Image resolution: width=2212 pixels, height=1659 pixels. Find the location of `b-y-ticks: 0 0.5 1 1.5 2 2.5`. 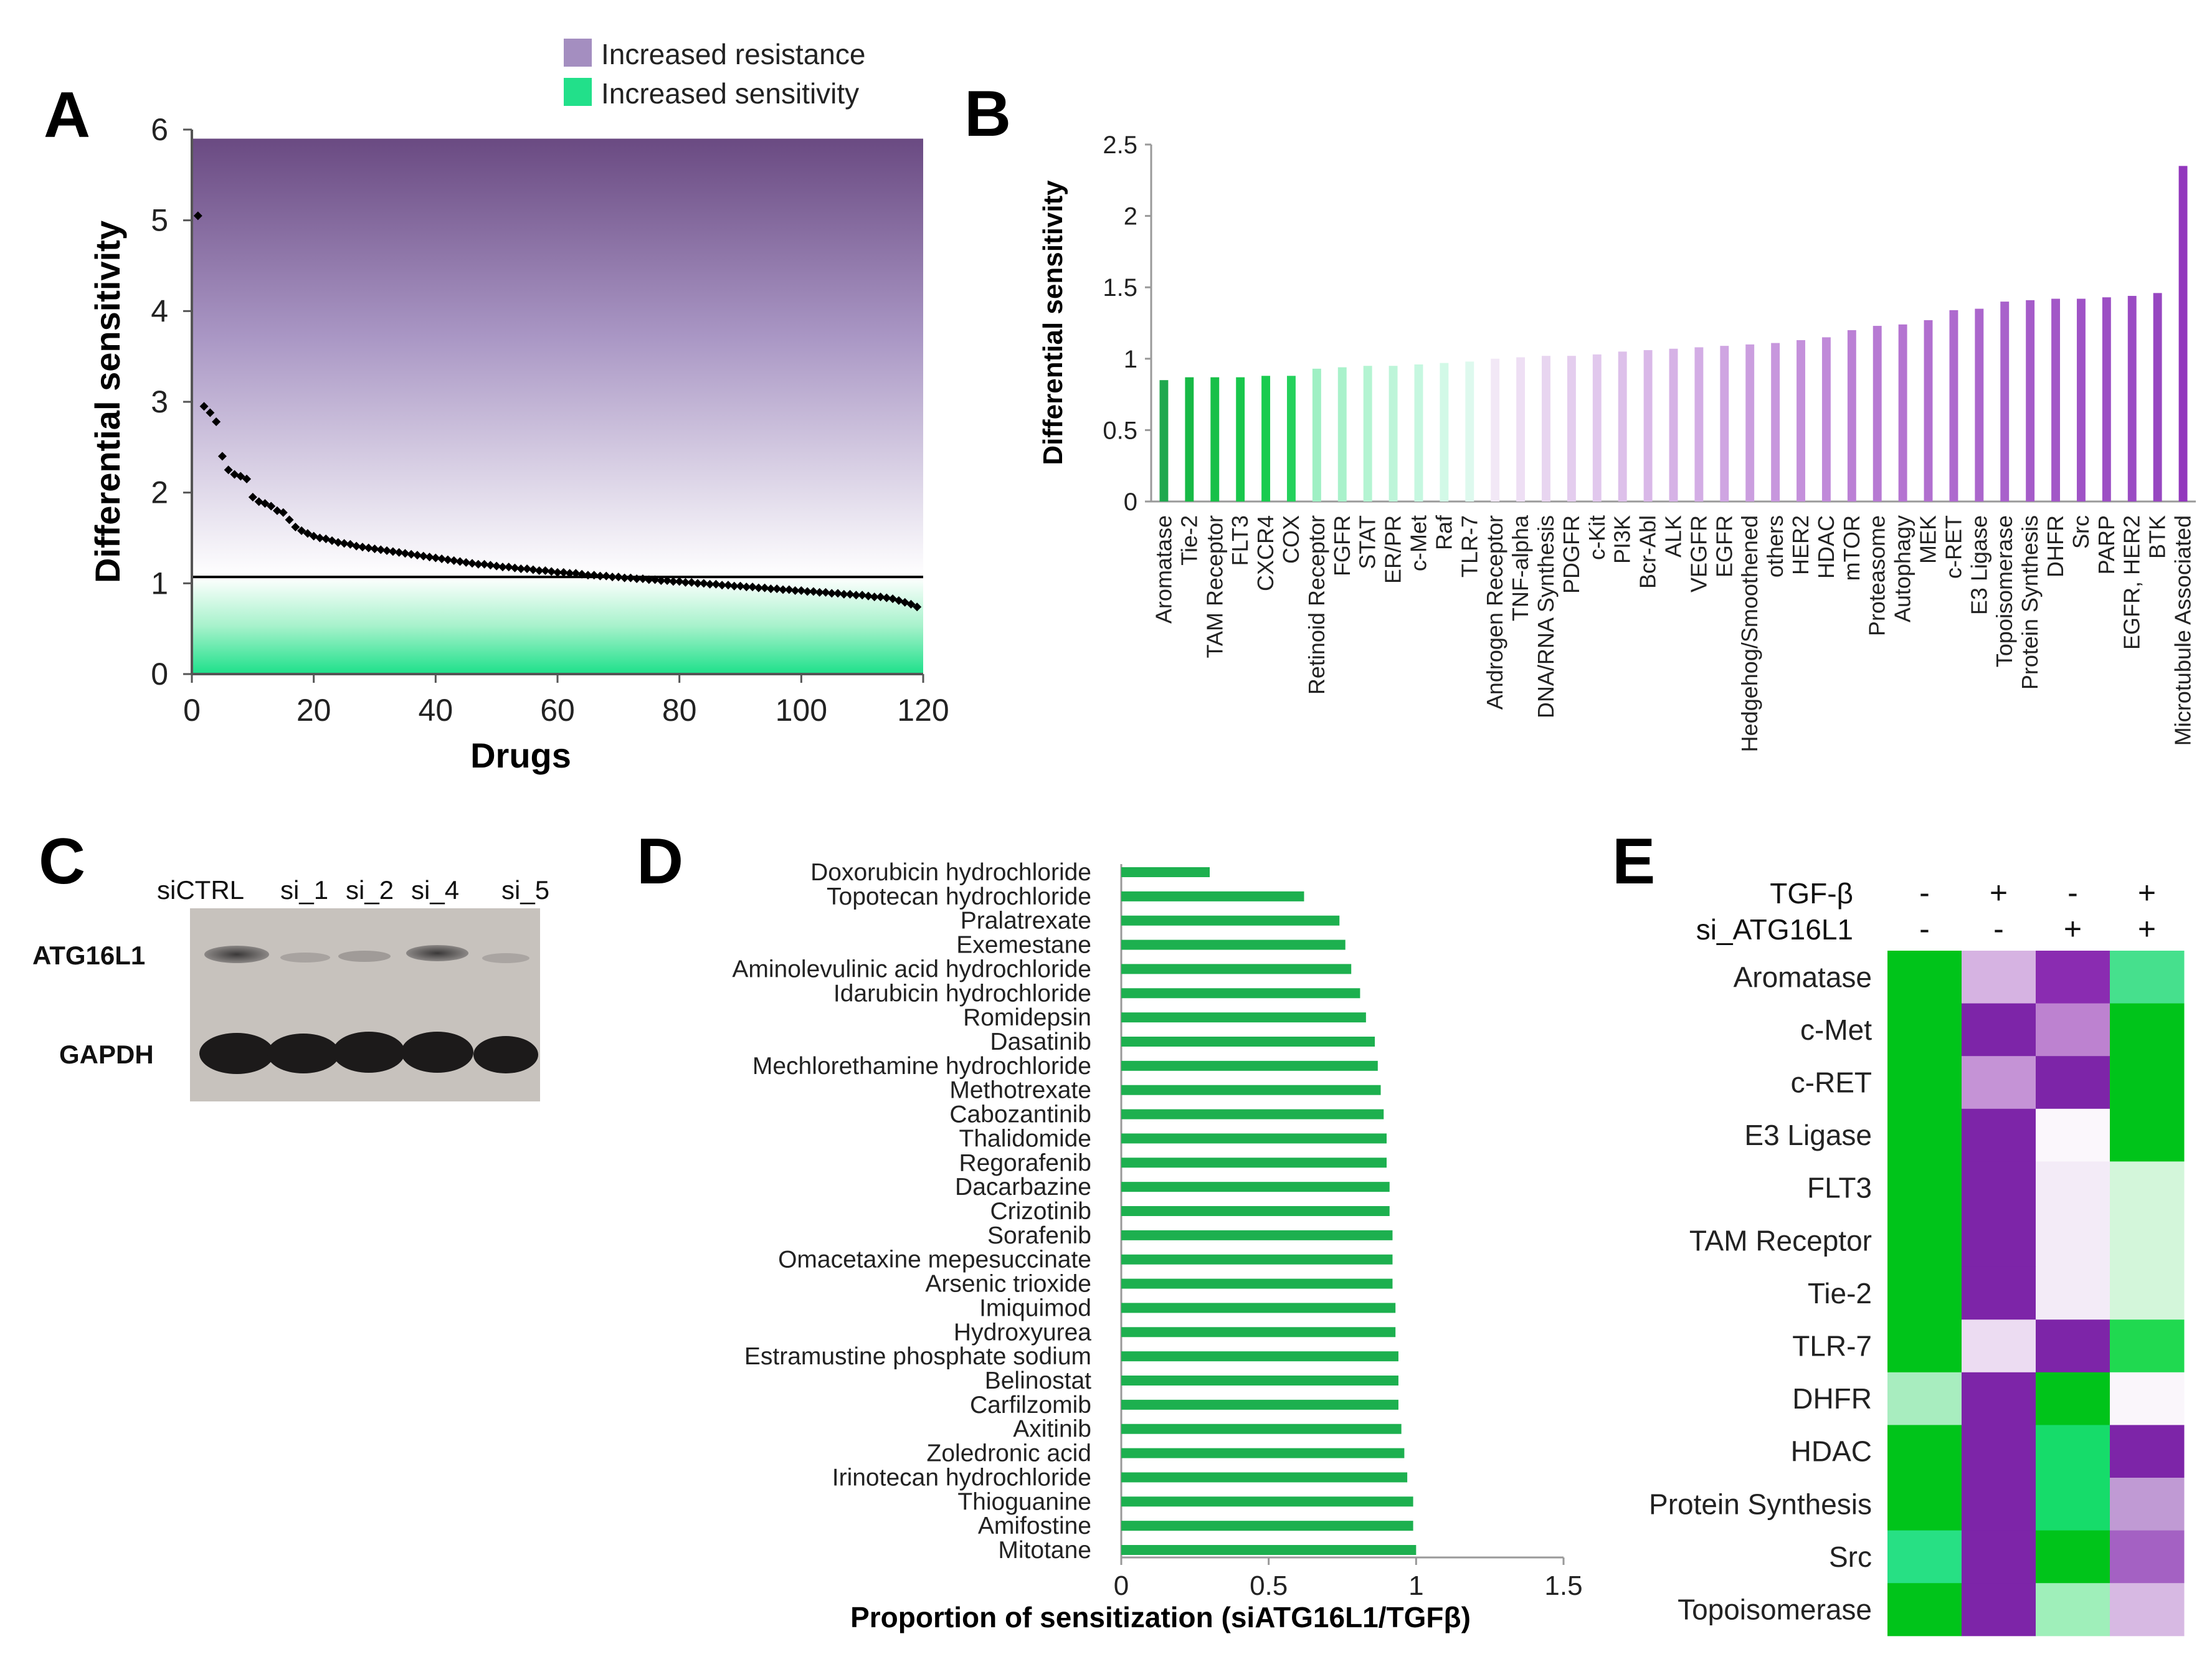

b-y-ticks: 0 0.5 1 1.5 2 2.5 is located at coordinates (1127, 323).